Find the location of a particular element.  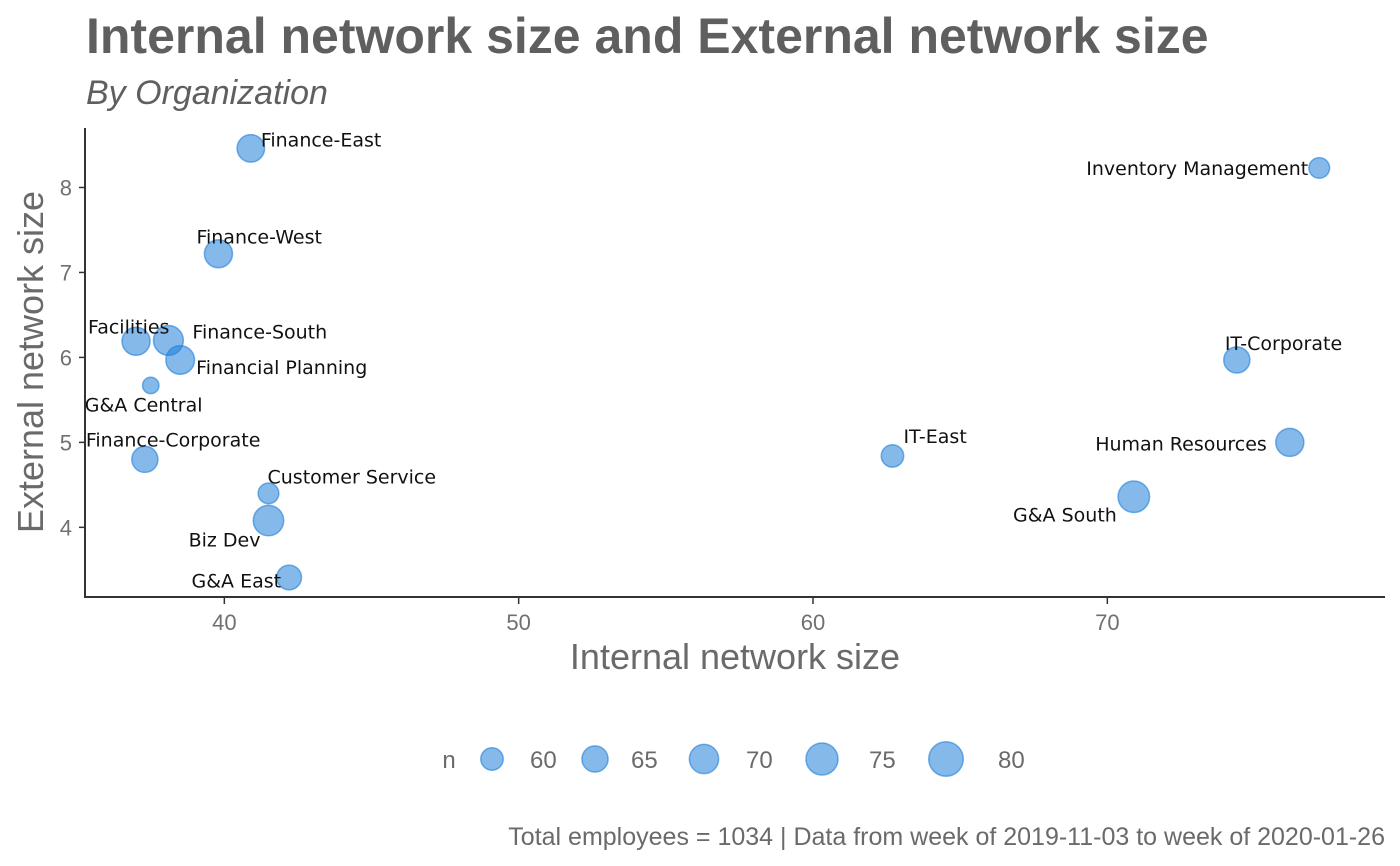

legend-title: n is located at coordinates (448, 760).